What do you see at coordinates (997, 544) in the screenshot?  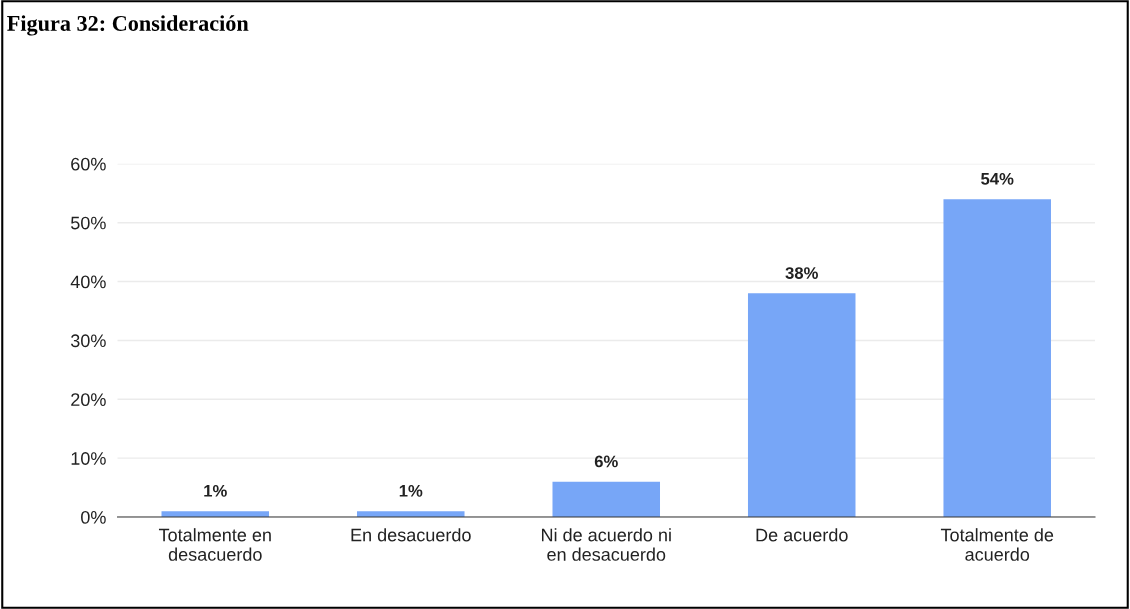 I see `x-tick-label: Totalmente de acuerdo` at bounding box center [997, 544].